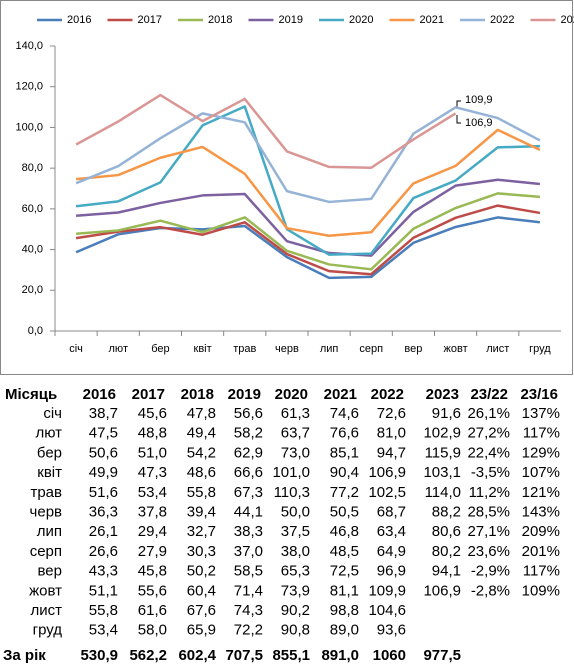 The height and width of the screenshot is (670, 574). I want to click on table-cell: 81,0, so click(391, 433).